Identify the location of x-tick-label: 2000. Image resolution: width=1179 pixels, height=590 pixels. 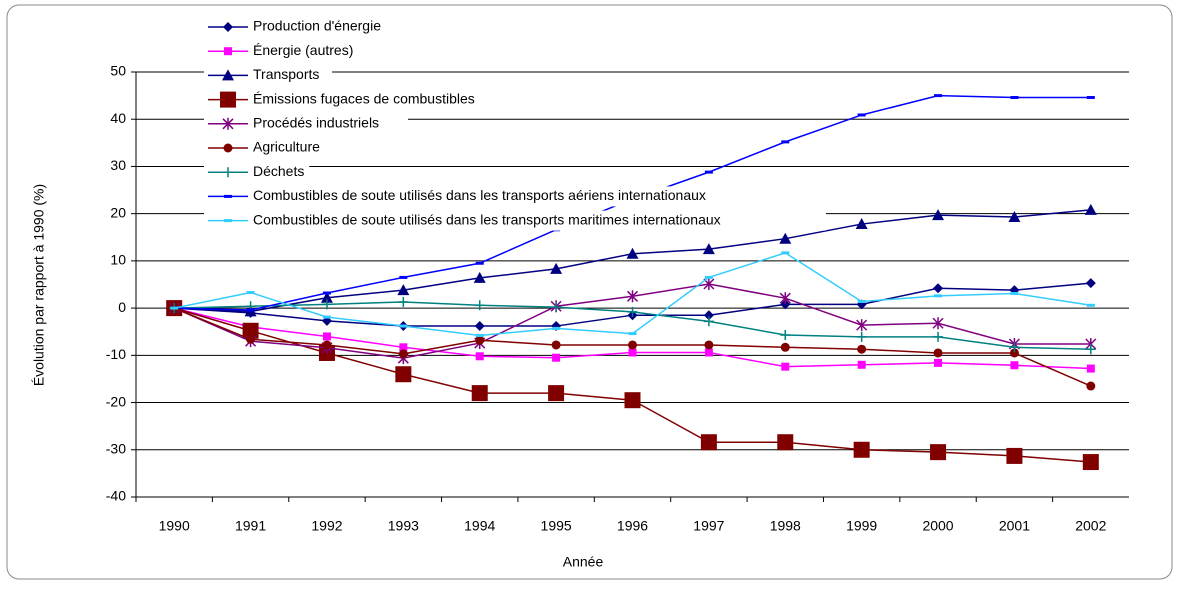
(937, 526).